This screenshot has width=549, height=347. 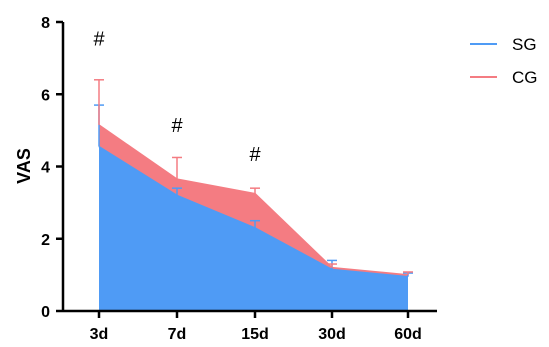 What do you see at coordinates (99, 39) in the screenshot?
I see `sig-mark-3d: #` at bounding box center [99, 39].